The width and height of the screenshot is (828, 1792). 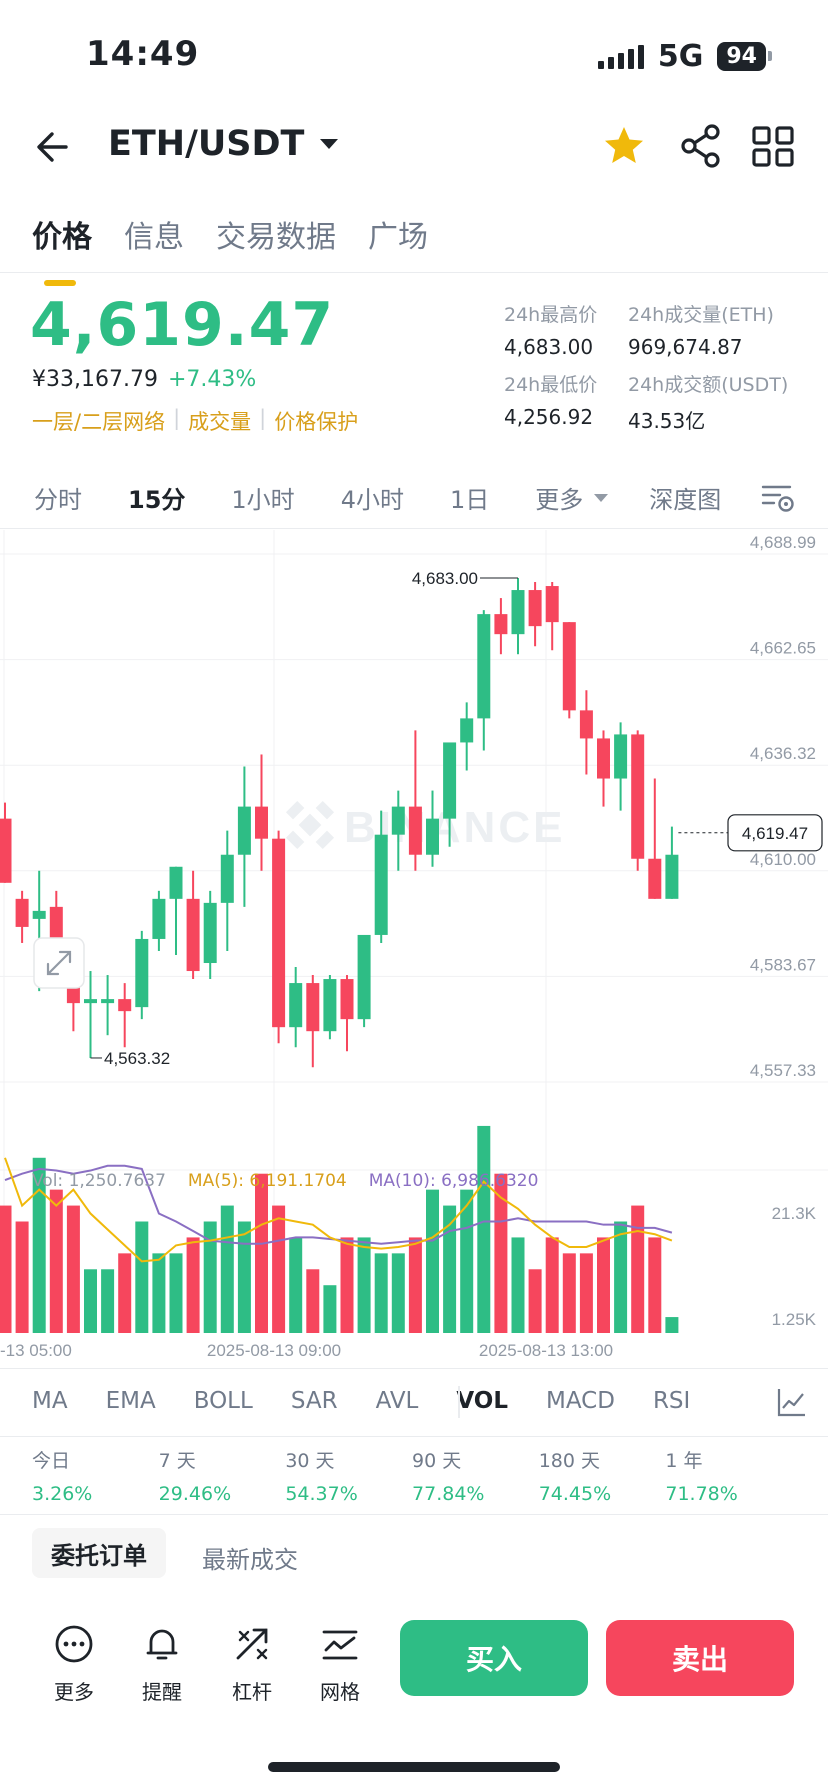 I want to click on indicator-rsi: RSI, so click(x=671, y=1401).